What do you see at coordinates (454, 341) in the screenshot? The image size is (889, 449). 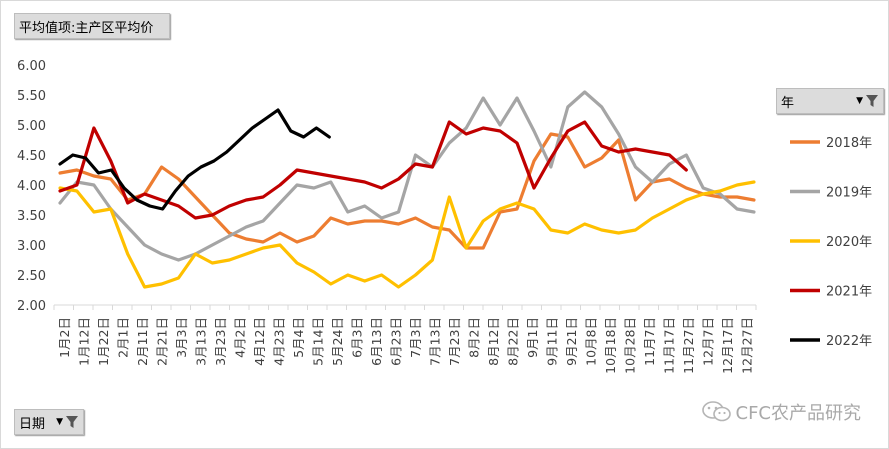 I see `x-tick-label: 7月23日` at bounding box center [454, 341].